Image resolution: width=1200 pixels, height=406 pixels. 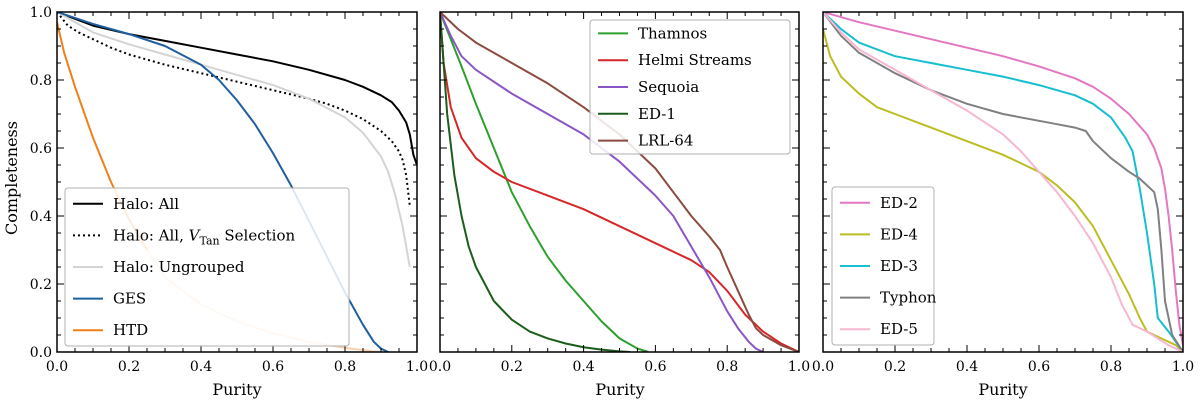 I want to click on y-tick-label: 1.0, so click(x=41, y=13).